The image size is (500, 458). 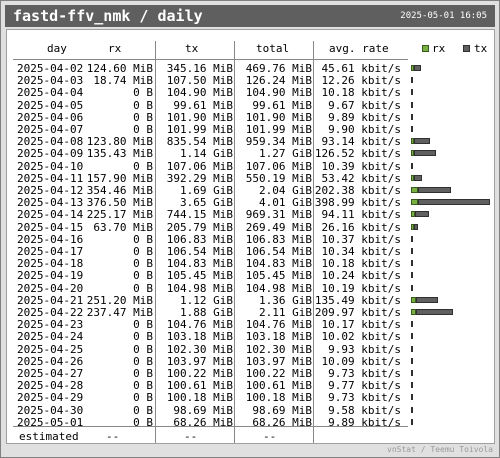 I want to click on cell-tx: 104.98 MiB, so click(x=199, y=288).